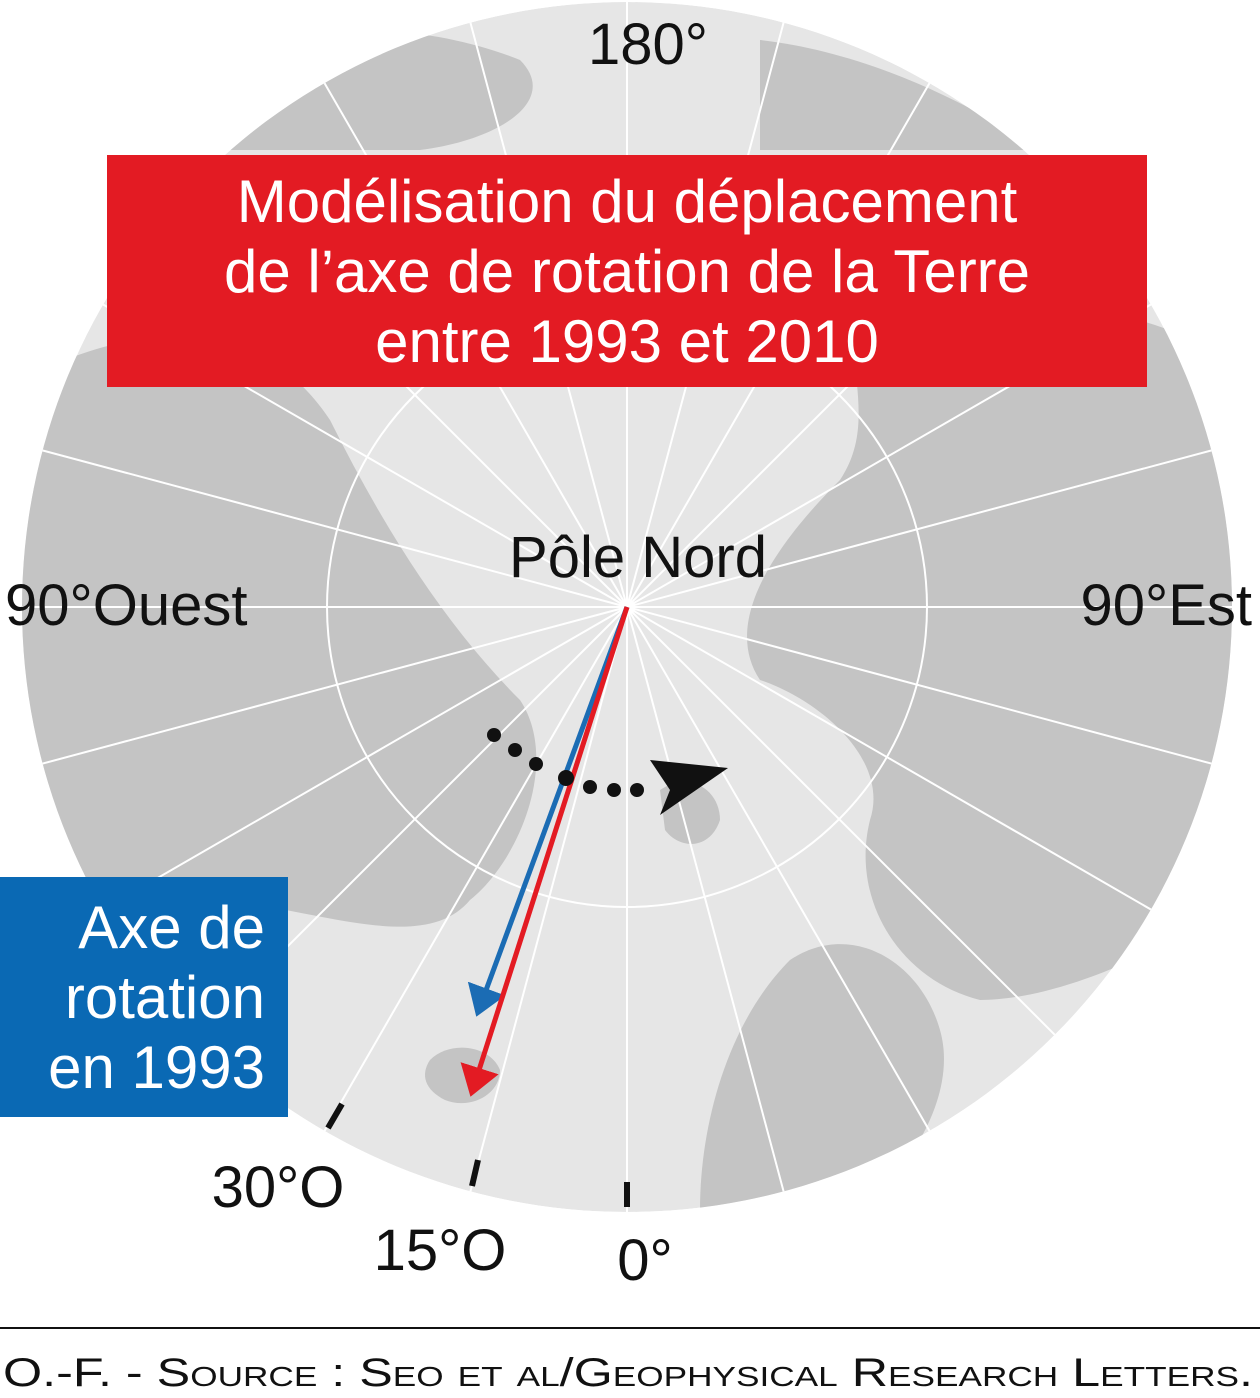 The width and height of the screenshot is (1260, 1398). Describe the element at coordinates (607, 771) in the screenshot. I see `drift-path` at that location.